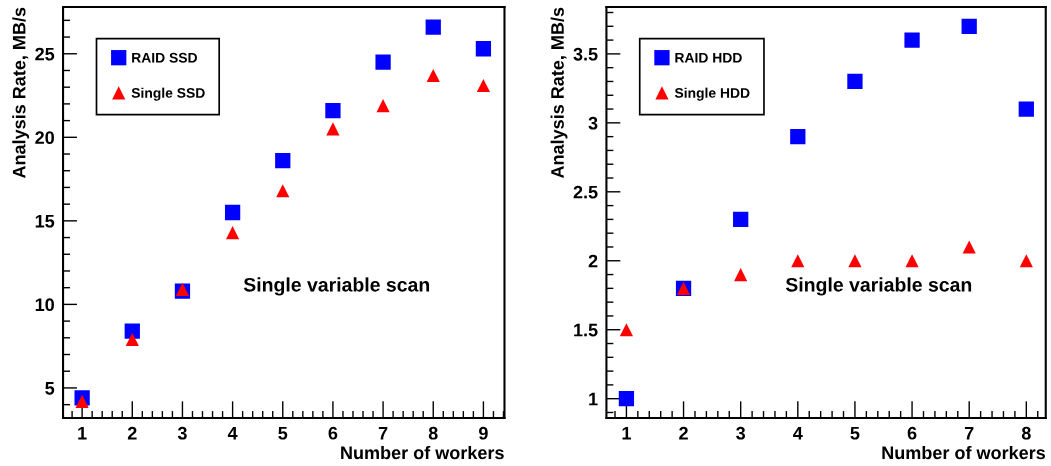 Image resolution: width=1051 pixels, height=466 pixels. What do you see at coordinates (593, 399) in the screenshot?
I see `y-tick-label: 1` at bounding box center [593, 399].